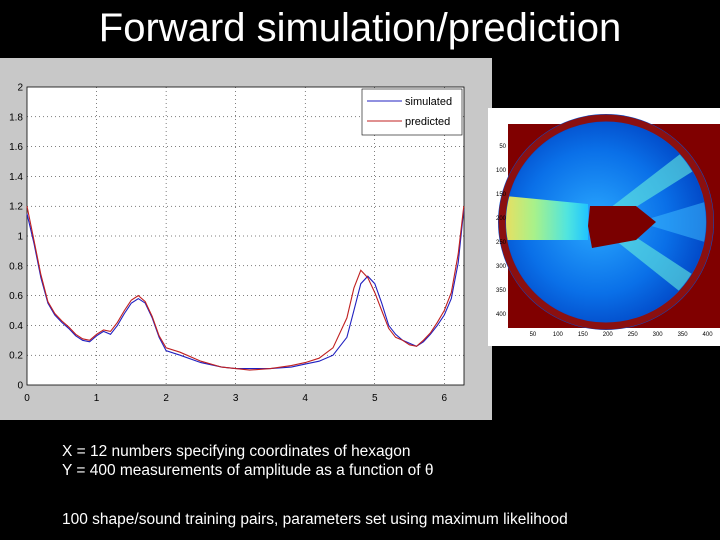 The width and height of the screenshot is (720, 540). What do you see at coordinates (236, 398) in the screenshot?
I see `x-tick-label: 3` at bounding box center [236, 398].